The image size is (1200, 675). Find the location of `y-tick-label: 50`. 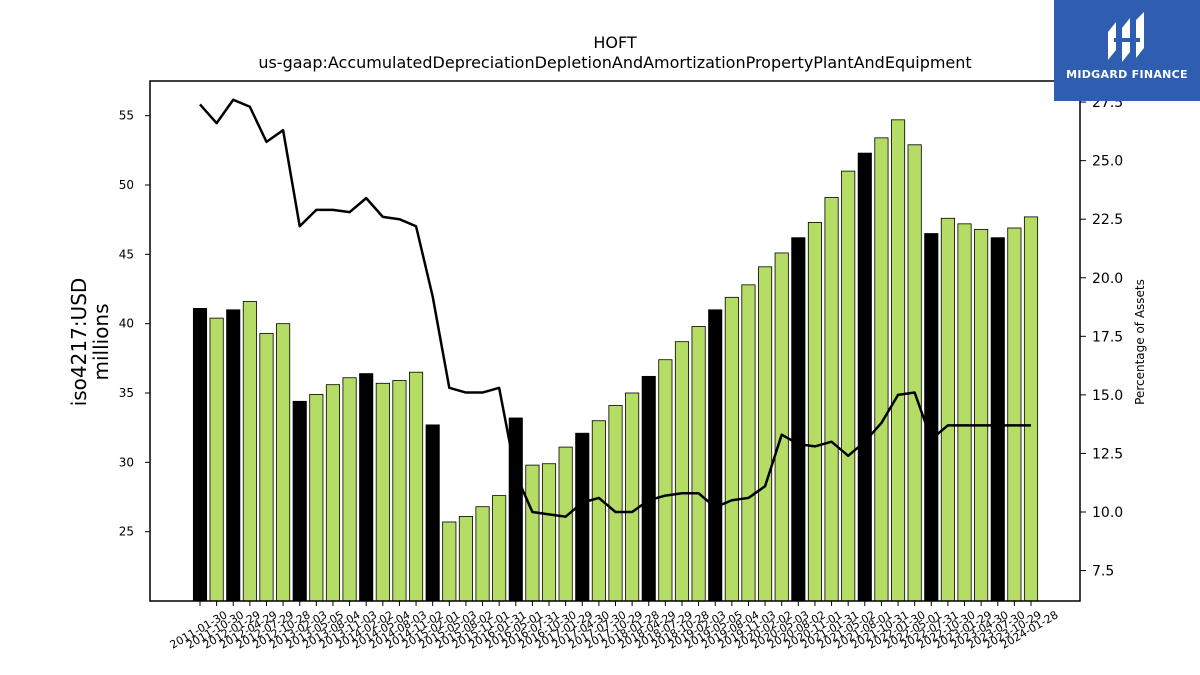

y-tick-label: 50 is located at coordinates (126, 185).